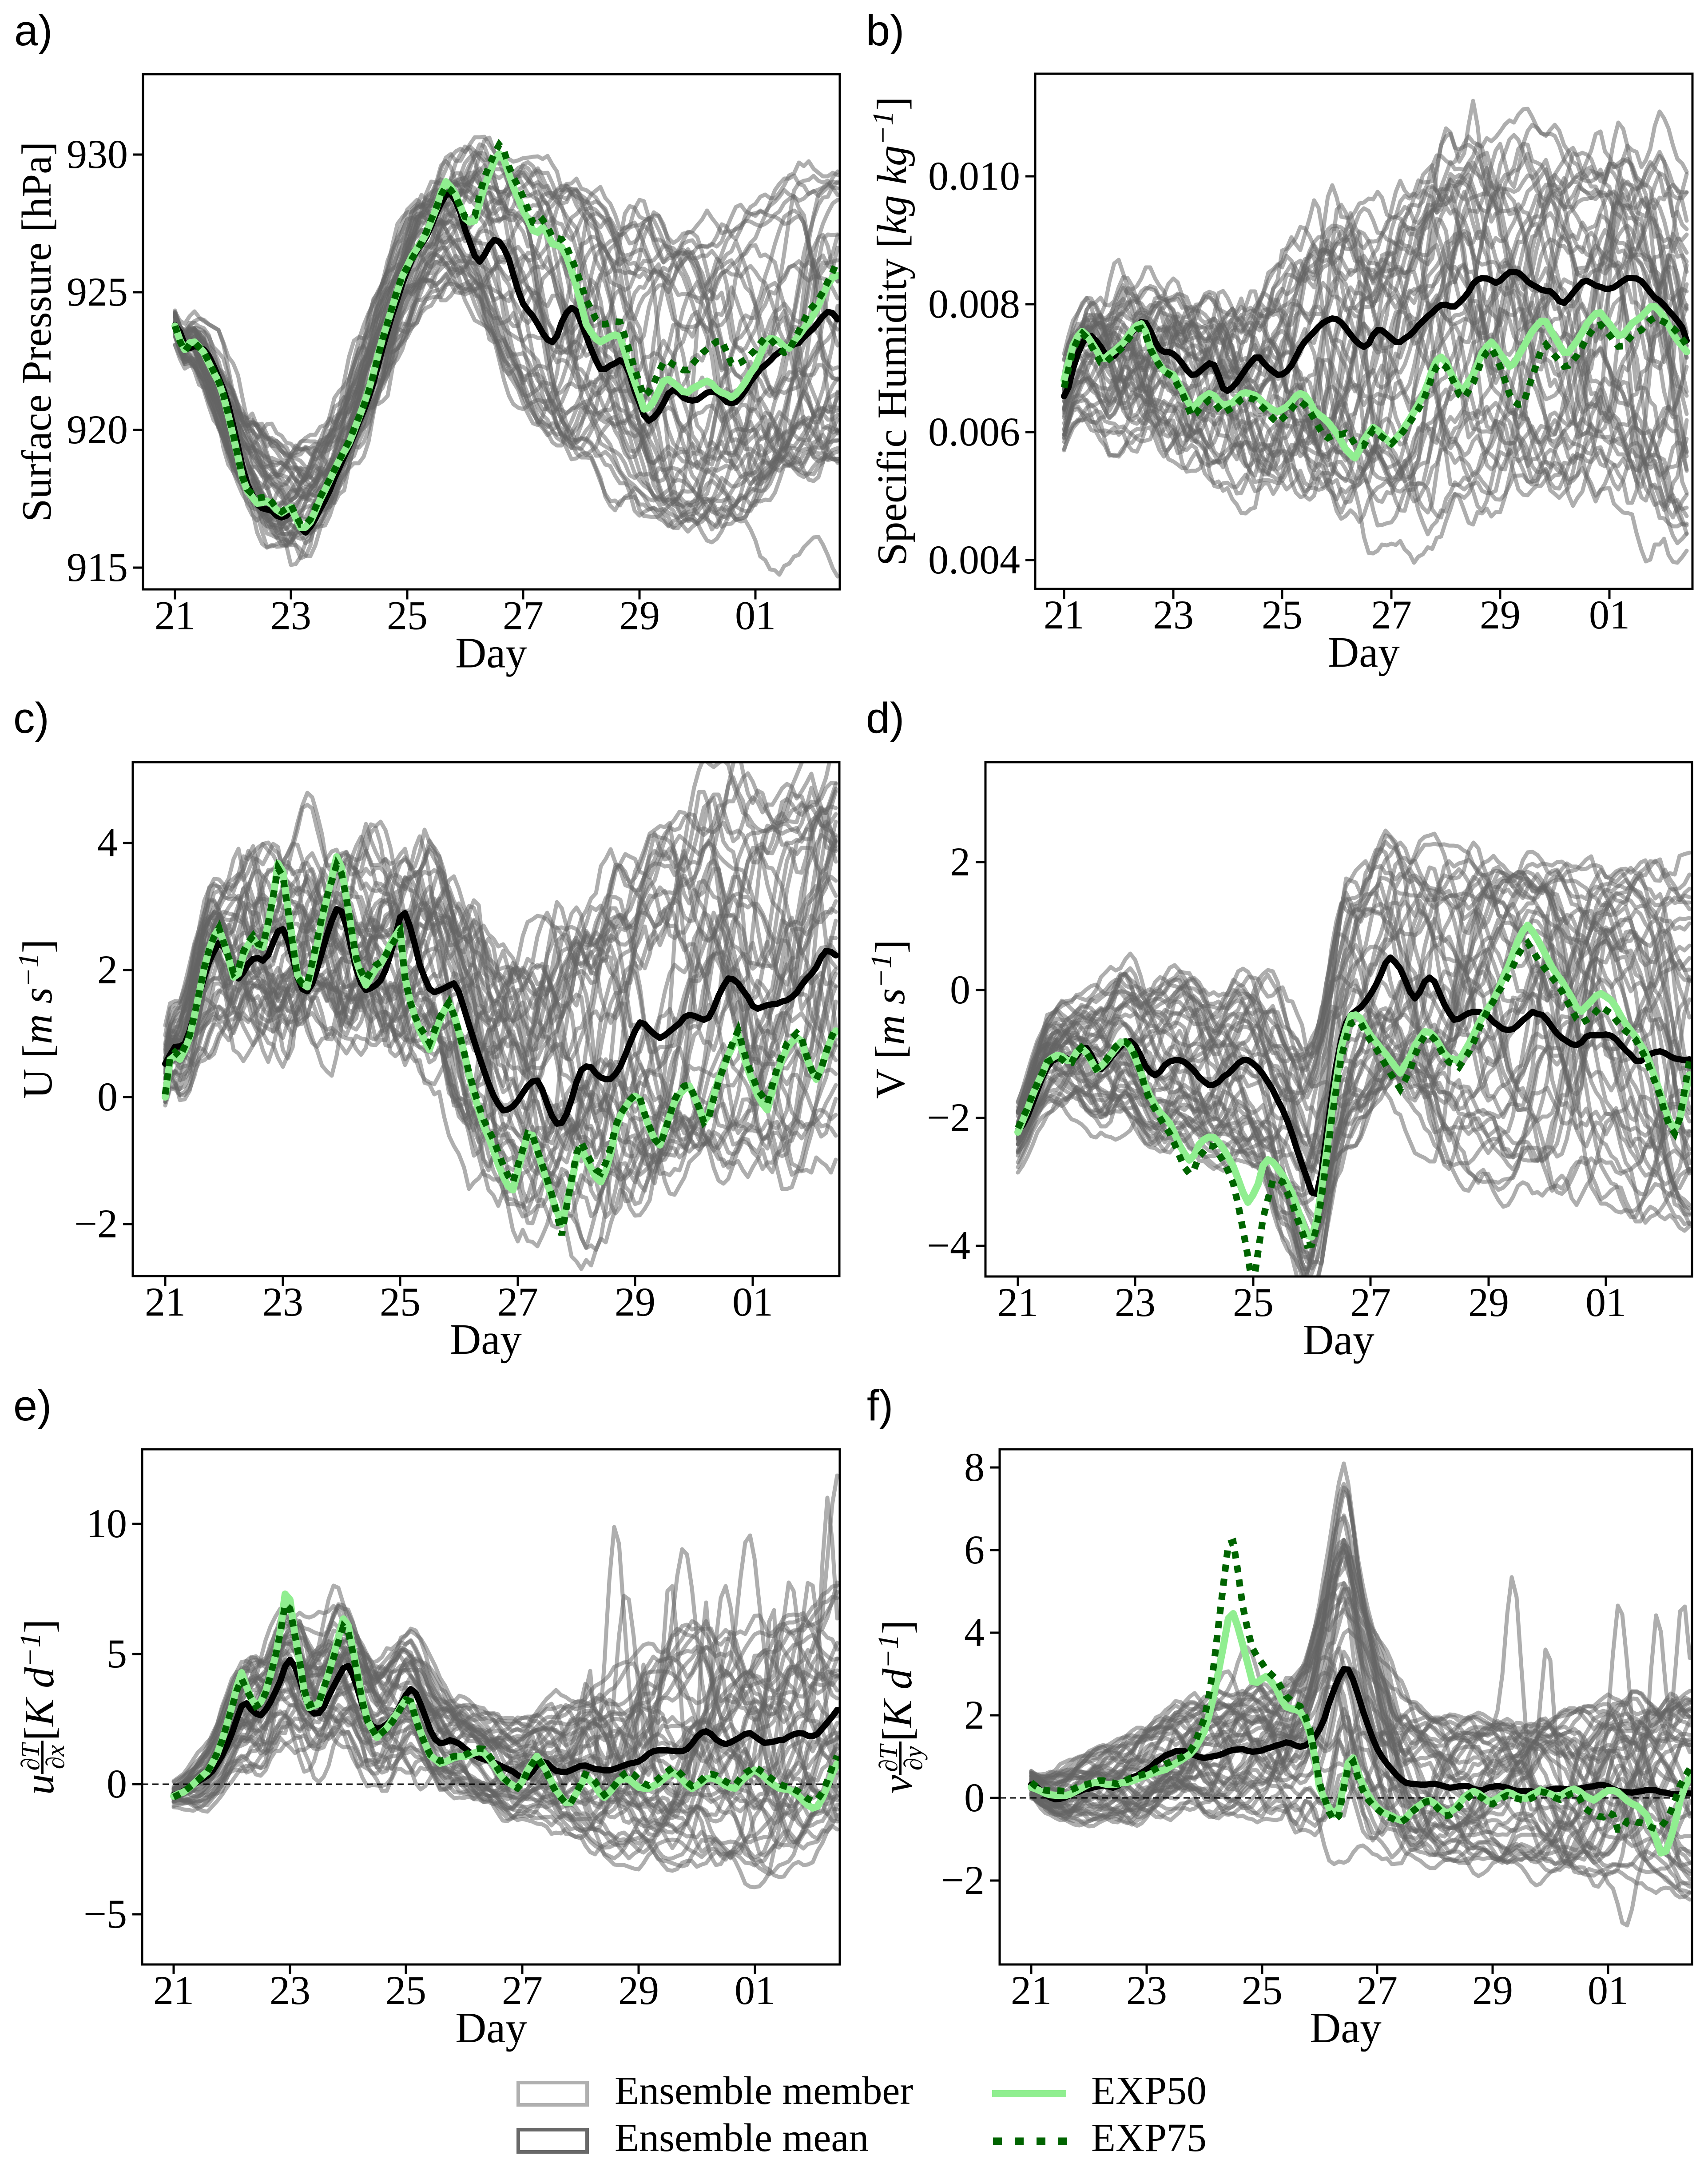 The image size is (1708, 2175). What do you see at coordinates (1149, 2138) in the screenshot?
I see `svg-text: EXP75` at bounding box center [1149, 2138].